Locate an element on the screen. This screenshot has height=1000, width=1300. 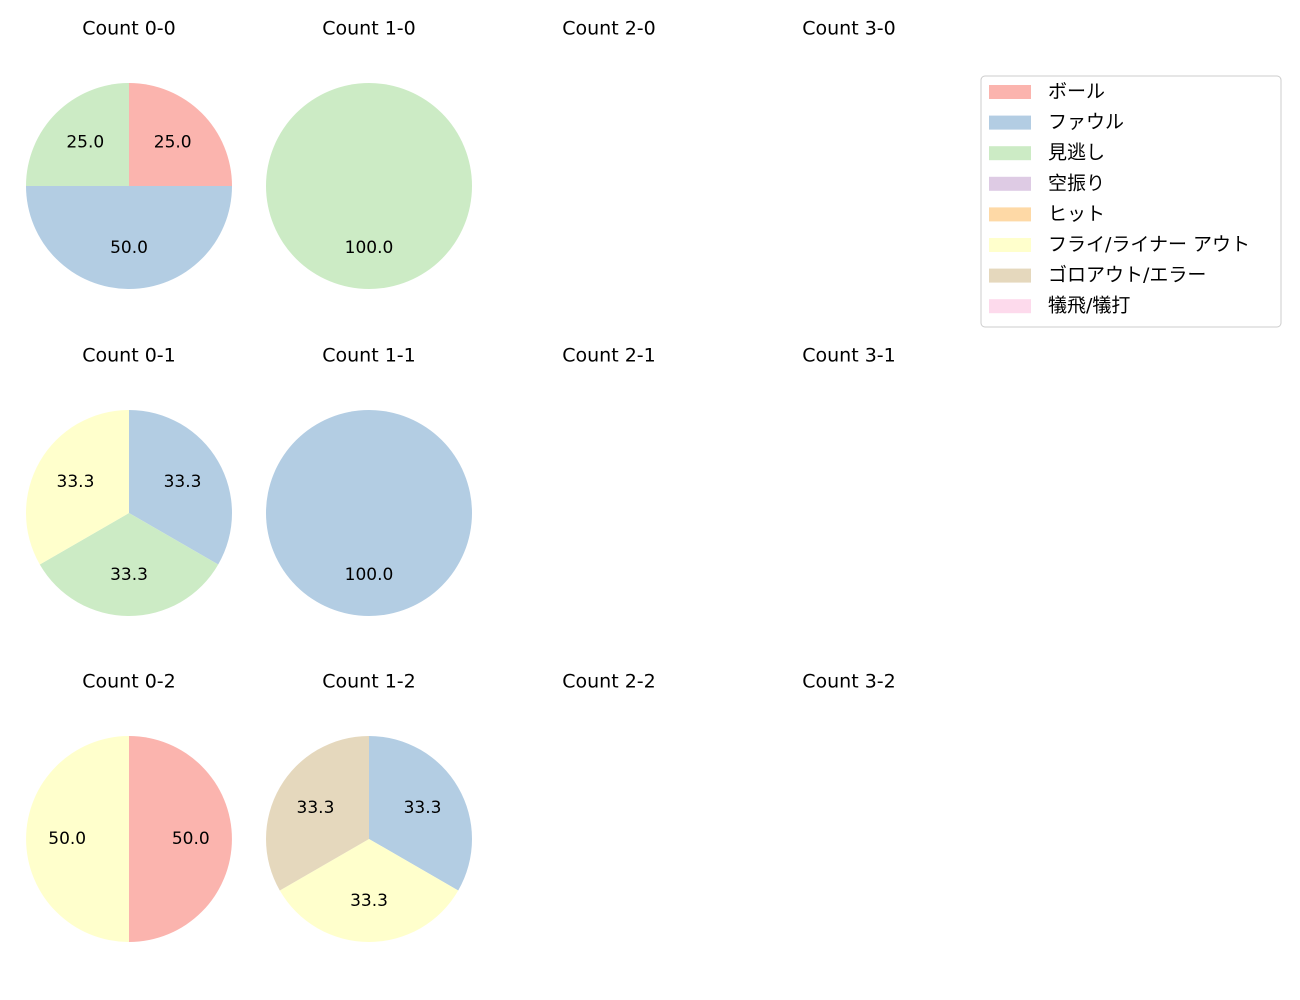
legend-label: ボール is located at coordinates (1076, 92).